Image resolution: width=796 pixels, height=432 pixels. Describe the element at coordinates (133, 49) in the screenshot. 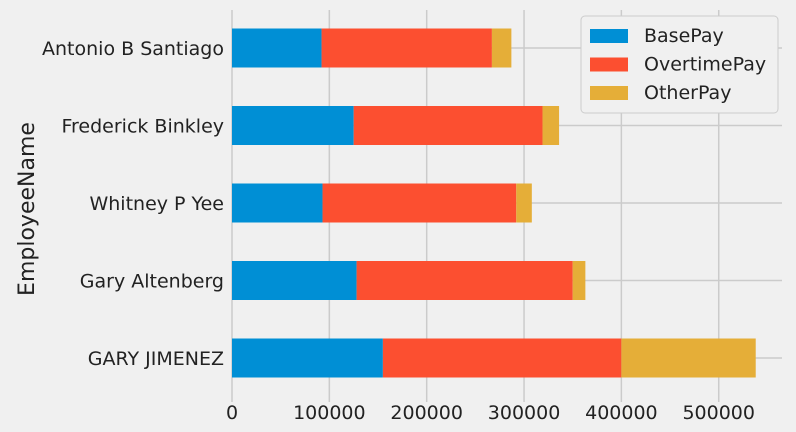

I see `y-tick-label: Antonio B Santiago` at that location.